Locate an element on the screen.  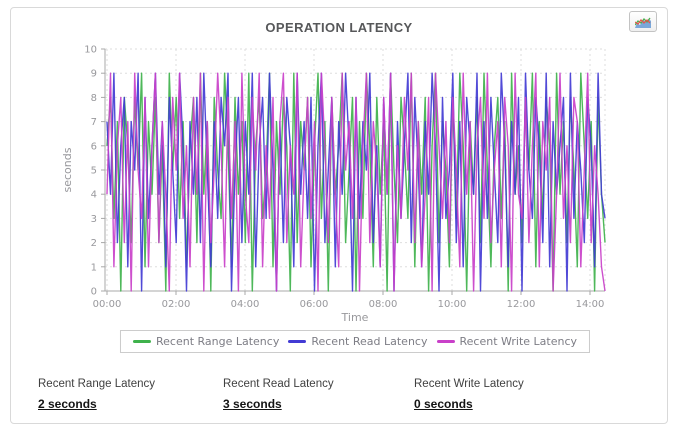
legend-label: Recent Write Latency is located at coordinates (518, 341).